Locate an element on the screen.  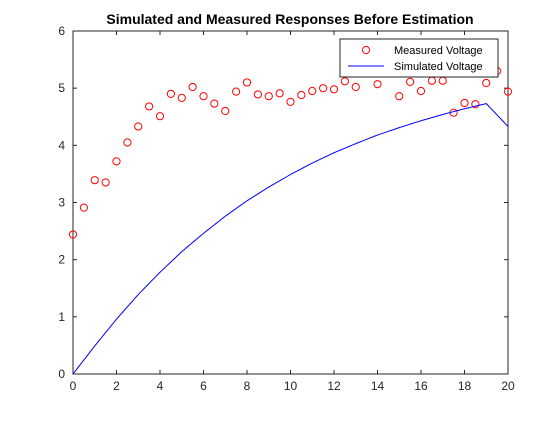
x-tick-label: 18 is located at coordinates (465, 386).